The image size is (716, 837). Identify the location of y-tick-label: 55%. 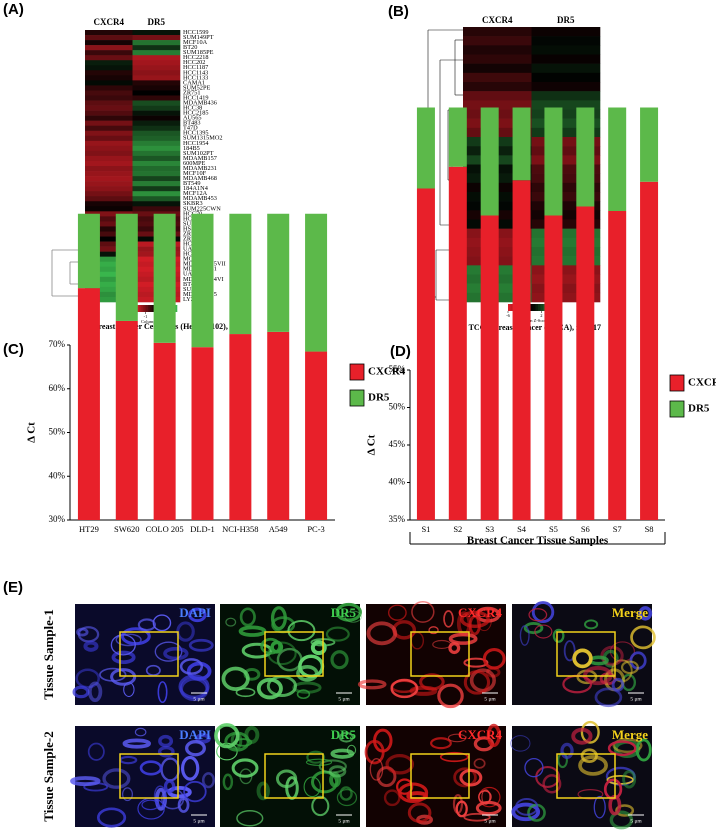
(397, 369).